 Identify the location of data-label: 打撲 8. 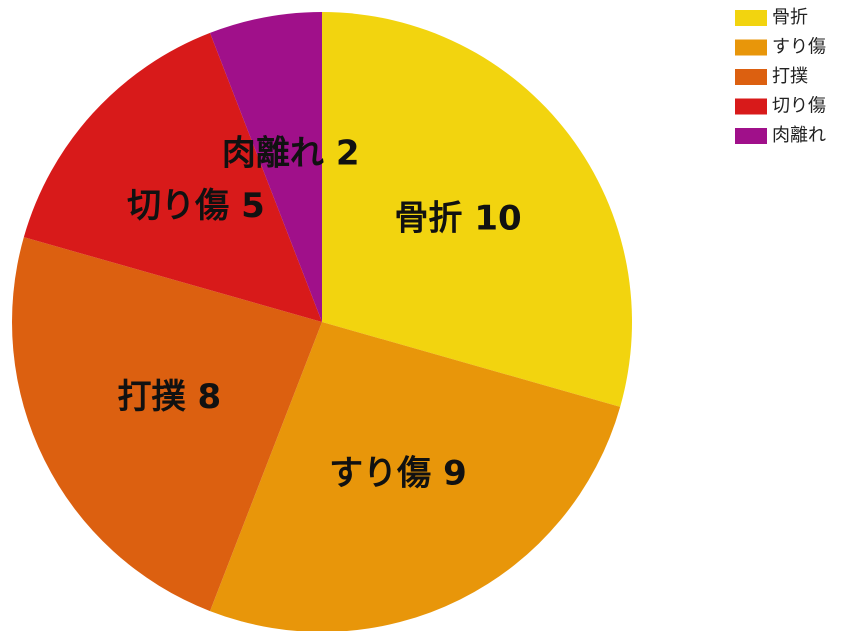
(170, 396).